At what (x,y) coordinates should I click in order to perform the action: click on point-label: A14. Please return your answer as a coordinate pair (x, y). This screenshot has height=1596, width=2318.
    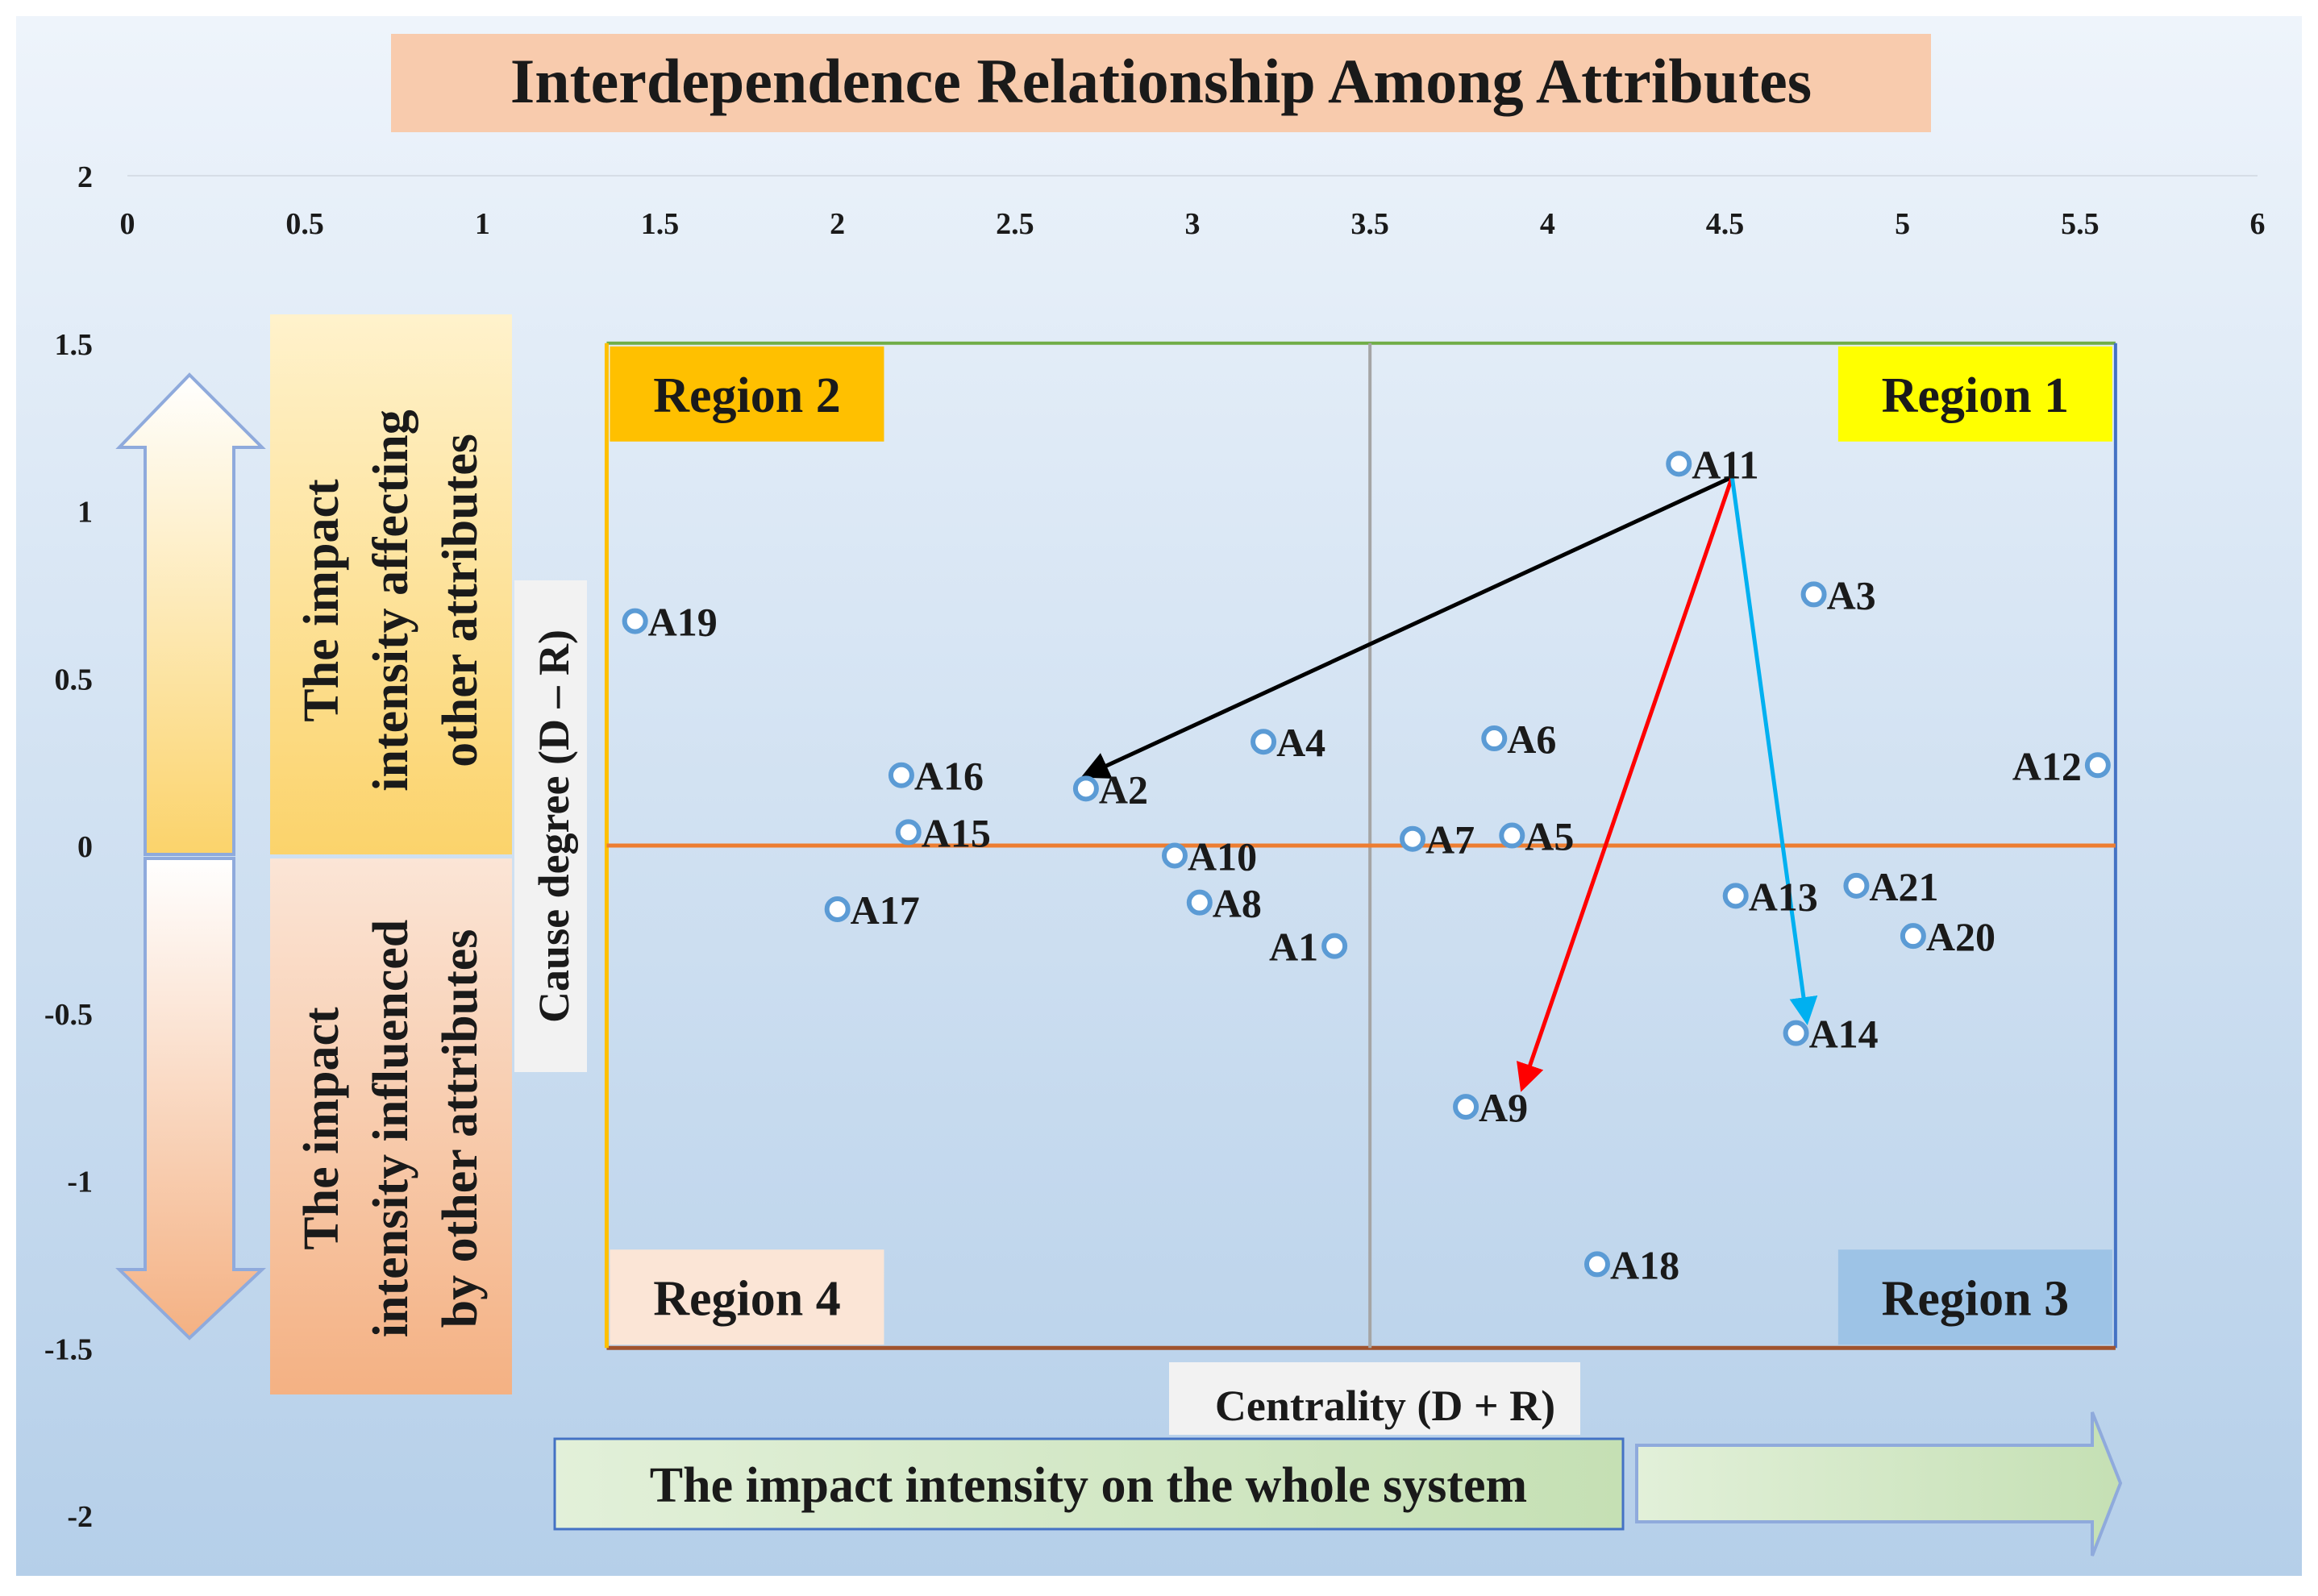
    Looking at the image, I should click on (1844, 1034).